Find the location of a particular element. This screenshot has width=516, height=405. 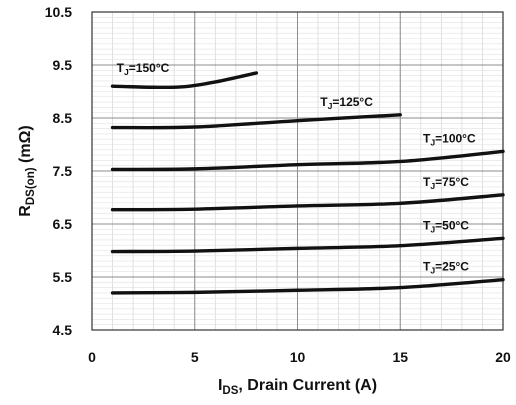

series-label: TJ=75°C is located at coordinates (446, 183).